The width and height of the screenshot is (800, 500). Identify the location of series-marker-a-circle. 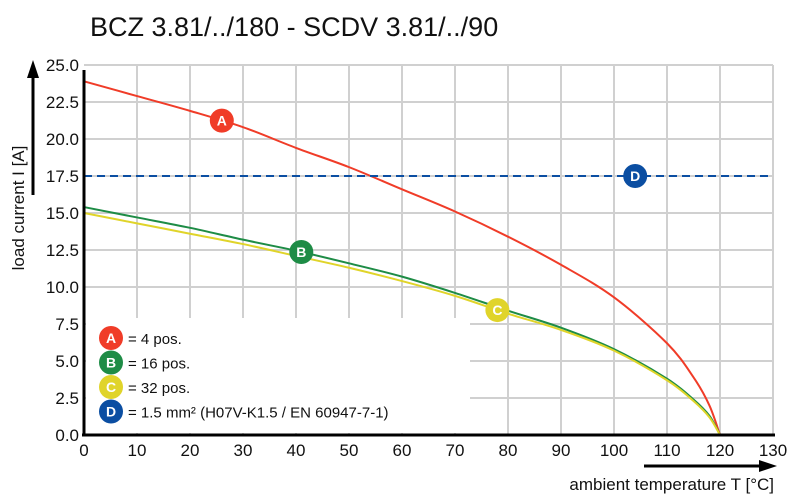
(221, 120).